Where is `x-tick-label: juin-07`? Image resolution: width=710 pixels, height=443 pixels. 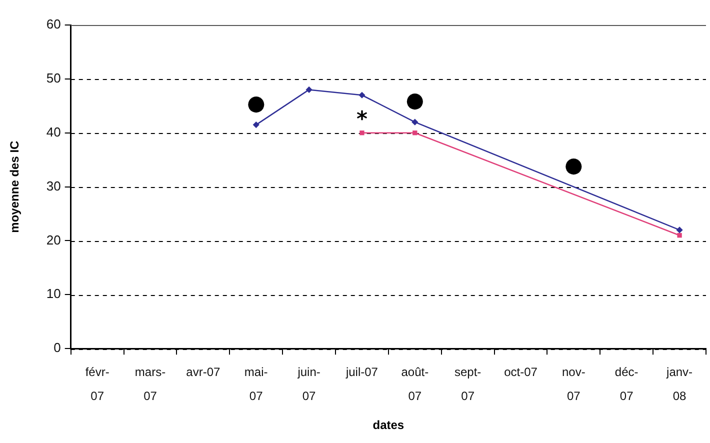
x-tick-label: juin-07 is located at coordinates (308, 383).